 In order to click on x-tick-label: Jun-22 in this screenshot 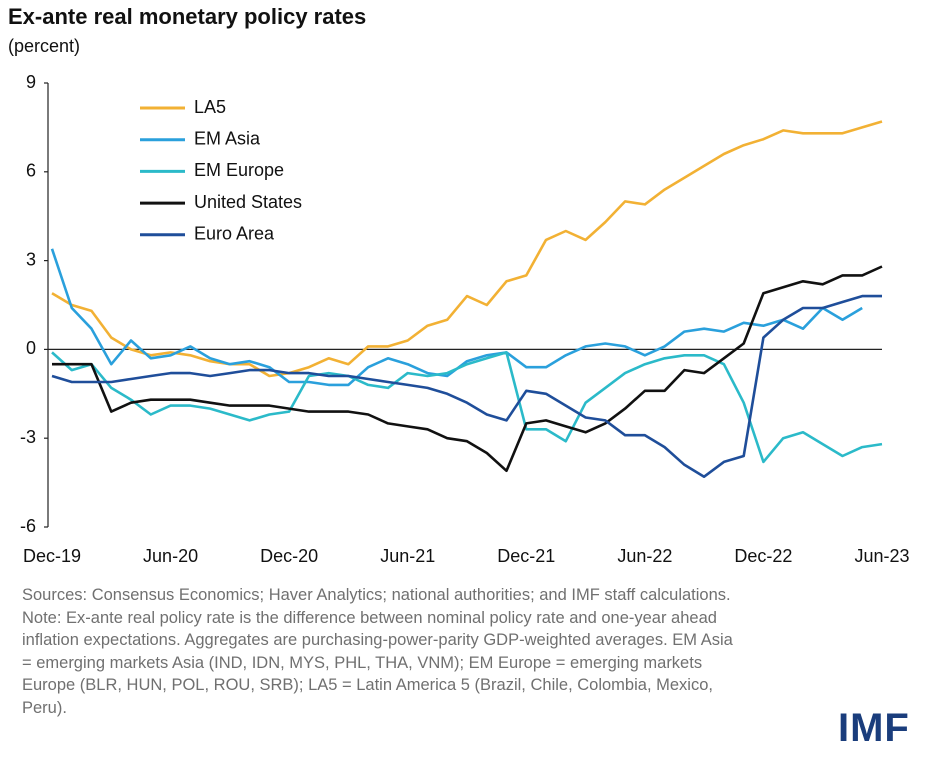, I will do `click(644, 556)`.